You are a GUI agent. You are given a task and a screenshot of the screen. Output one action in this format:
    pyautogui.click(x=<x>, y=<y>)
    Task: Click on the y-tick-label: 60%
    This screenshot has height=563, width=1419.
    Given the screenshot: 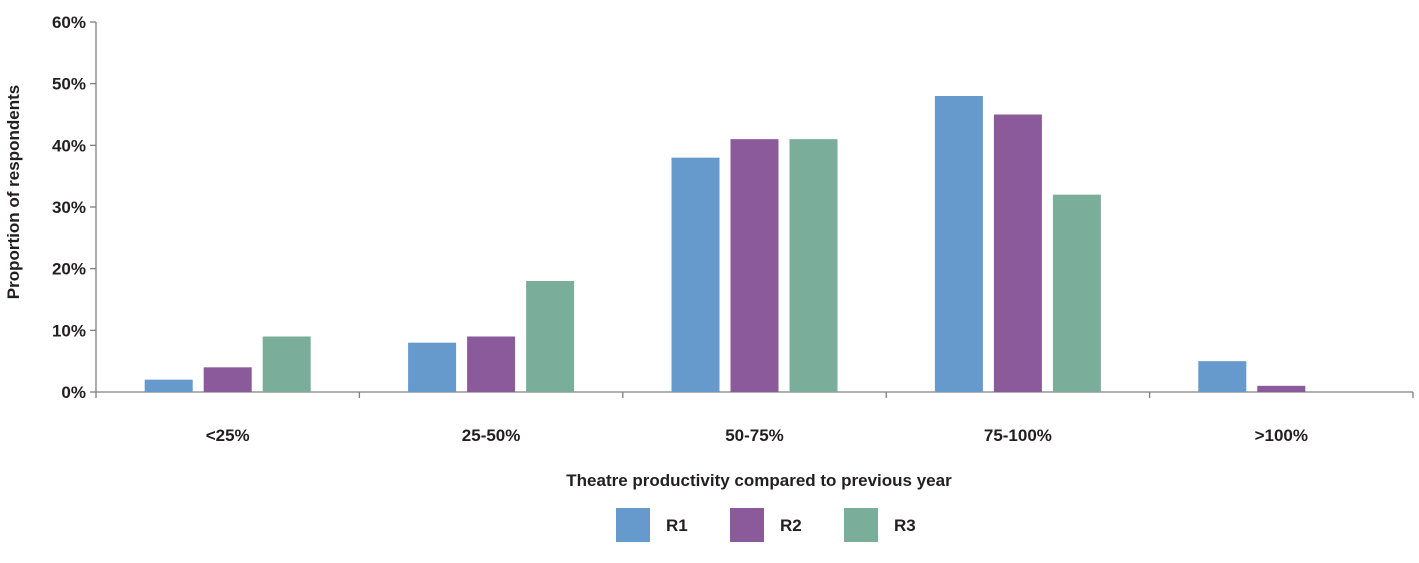 What is the action you would take?
    pyautogui.click(x=69, y=22)
    